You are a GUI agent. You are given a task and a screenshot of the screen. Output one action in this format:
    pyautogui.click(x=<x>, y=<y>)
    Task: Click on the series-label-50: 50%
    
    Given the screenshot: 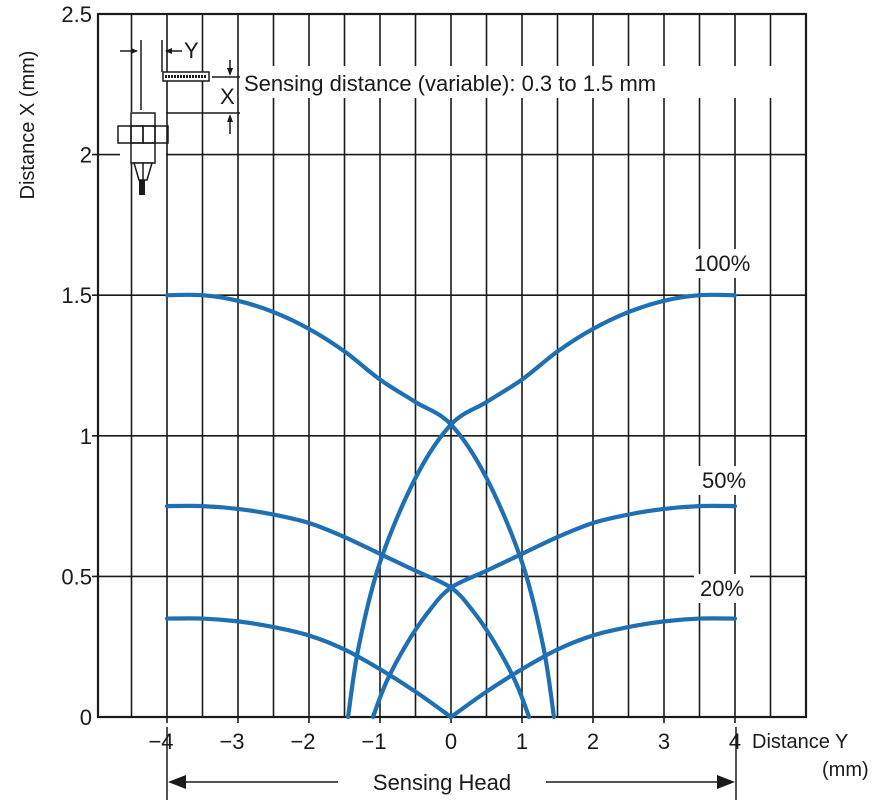 What is the action you would take?
    pyautogui.click(x=724, y=480)
    